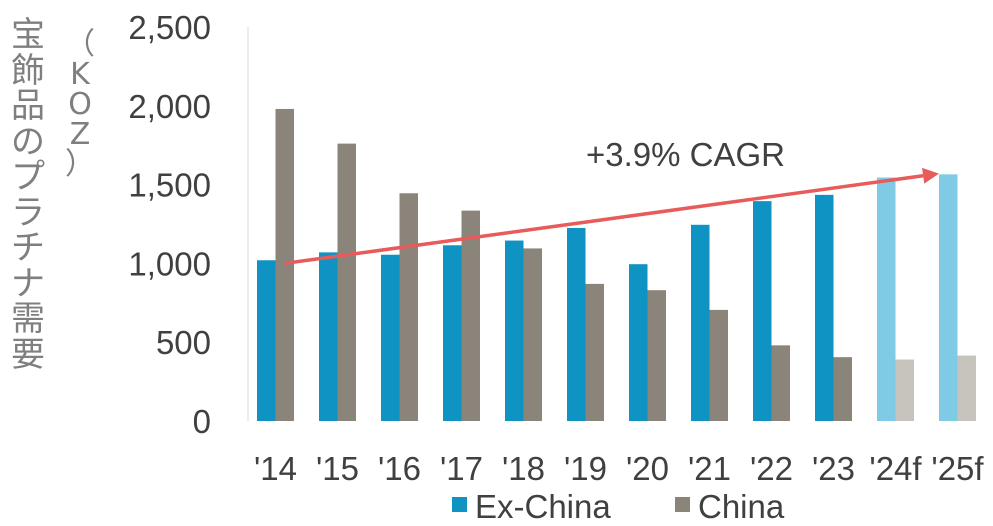 This screenshot has width=993, height=526. What do you see at coordinates (682, 504) in the screenshot?
I see `legend-swatch-china` at bounding box center [682, 504].